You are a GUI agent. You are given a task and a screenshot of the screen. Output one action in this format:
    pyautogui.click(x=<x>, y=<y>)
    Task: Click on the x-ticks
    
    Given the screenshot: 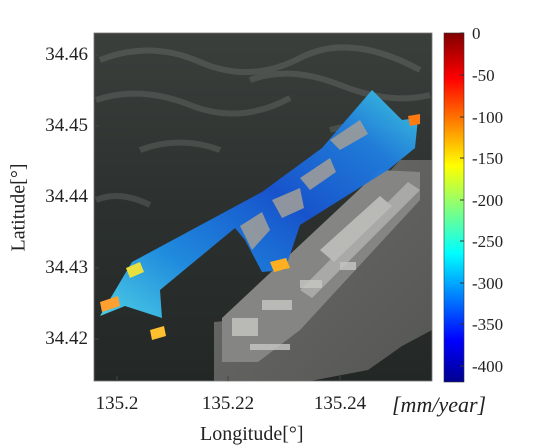 What is the action you would take?
    pyautogui.click(x=228, y=378)
    